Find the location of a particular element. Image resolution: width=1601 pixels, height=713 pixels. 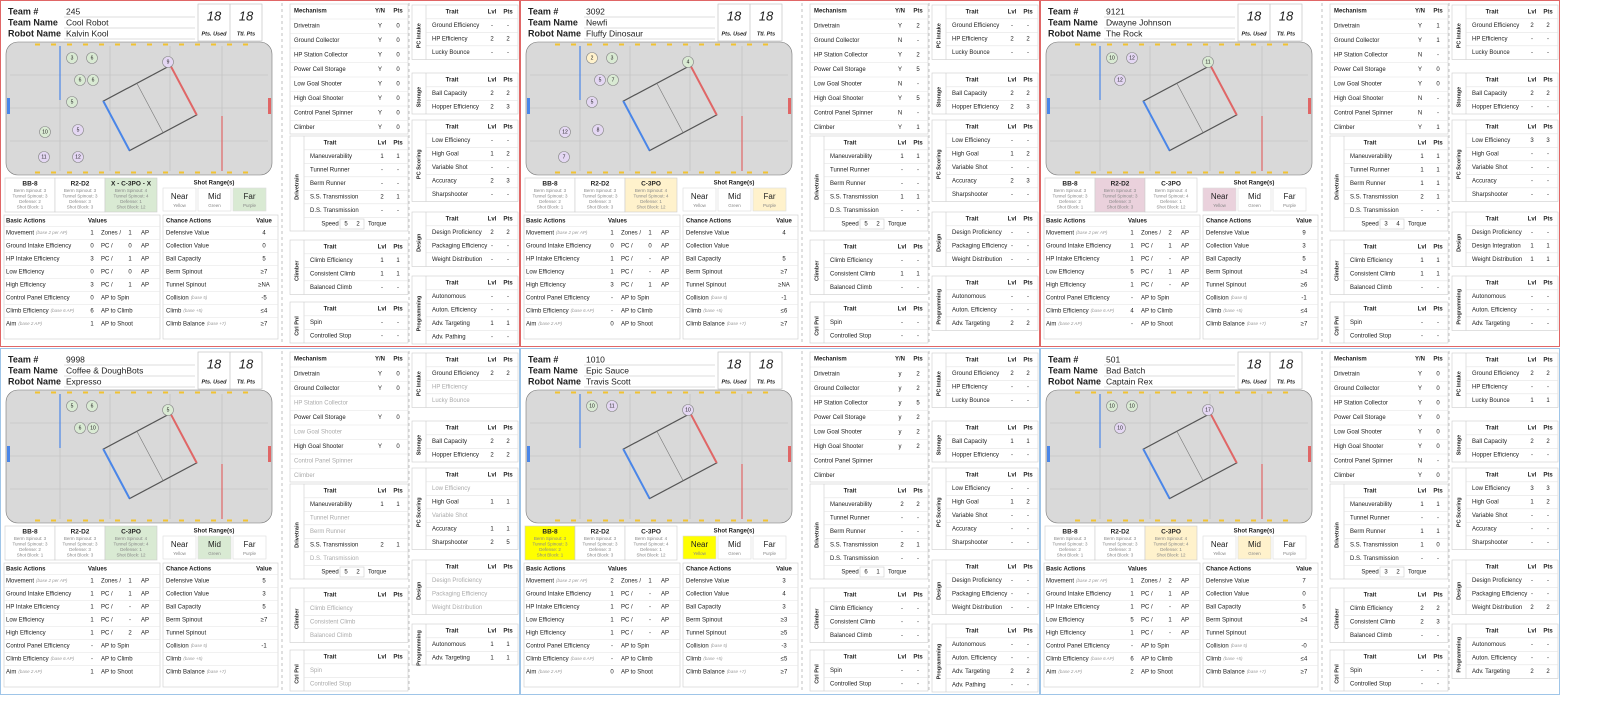

field-robot-label: 10 is located at coordinates (688, 411).